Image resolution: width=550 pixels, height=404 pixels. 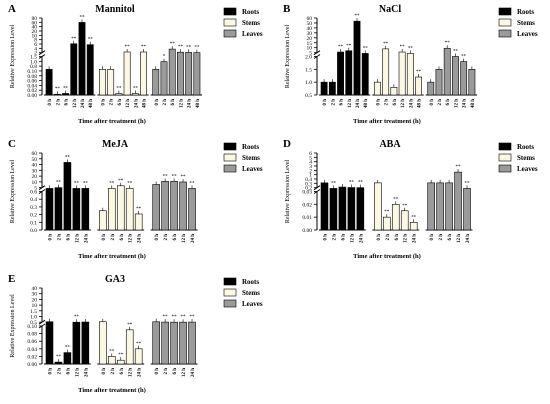 What do you see at coordinates (390, 9) in the screenshot?
I see `chart-title: NaCl` at bounding box center [390, 9].